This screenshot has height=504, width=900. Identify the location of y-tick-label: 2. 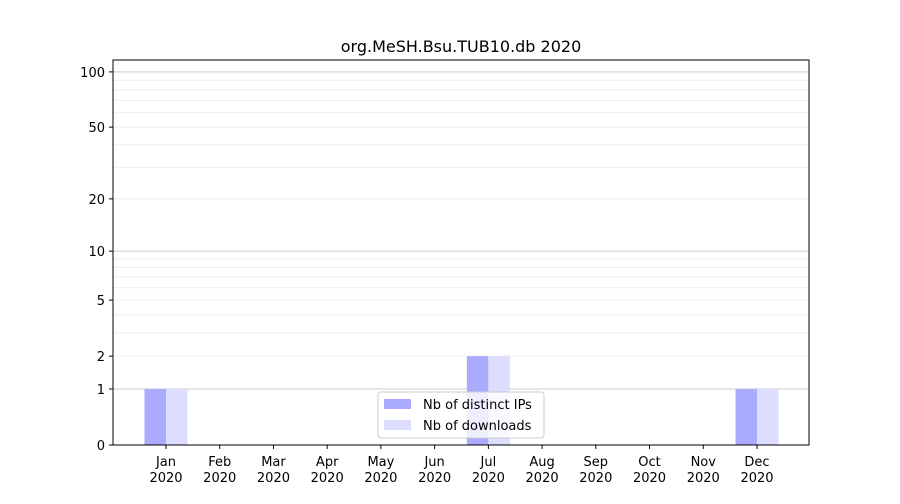
(101, 357).